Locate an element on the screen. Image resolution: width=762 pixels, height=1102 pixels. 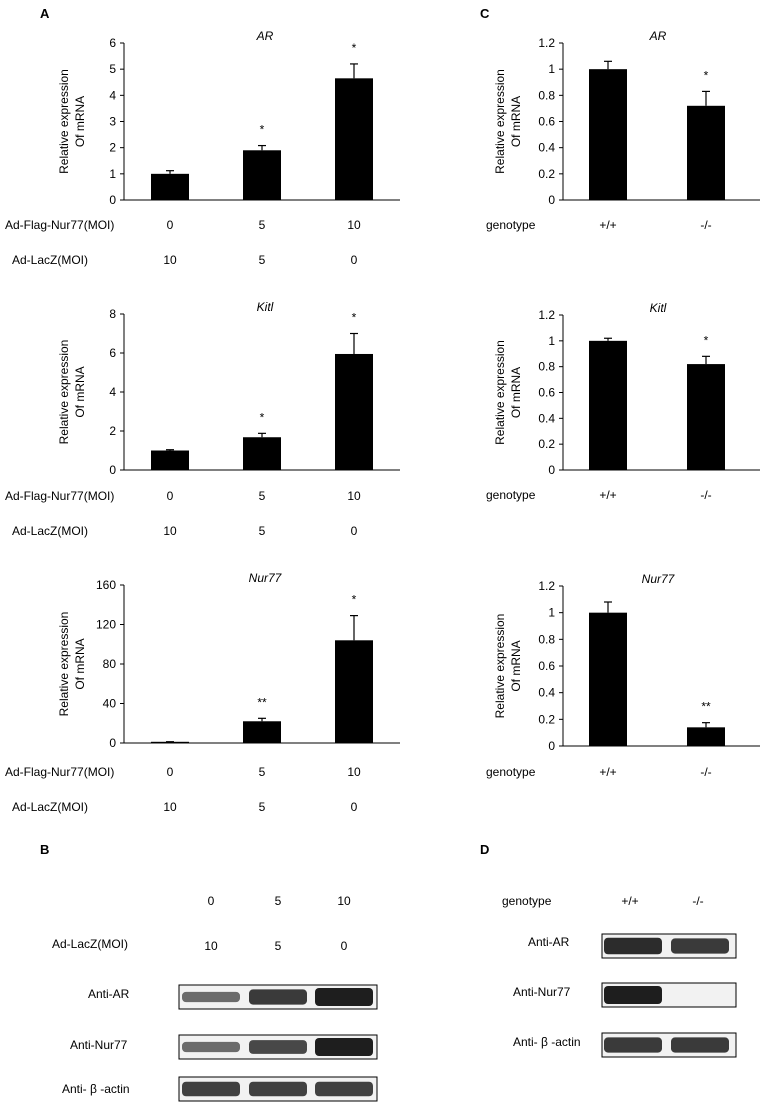
panel-label-d: D is located at coordinates (484, 849).